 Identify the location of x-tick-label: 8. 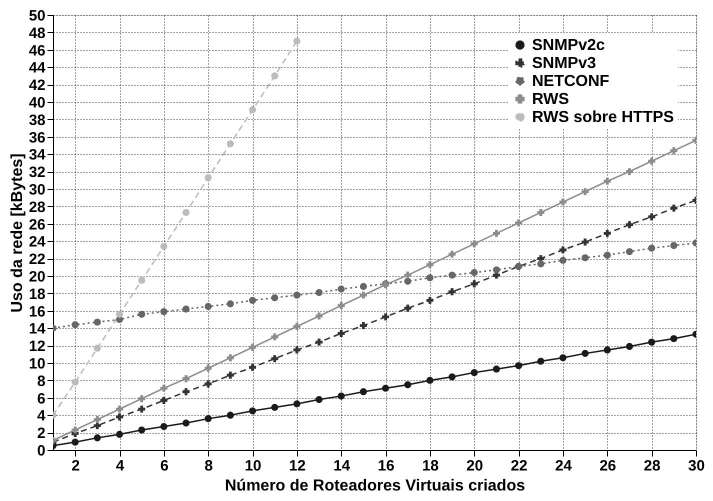
(208, 466).